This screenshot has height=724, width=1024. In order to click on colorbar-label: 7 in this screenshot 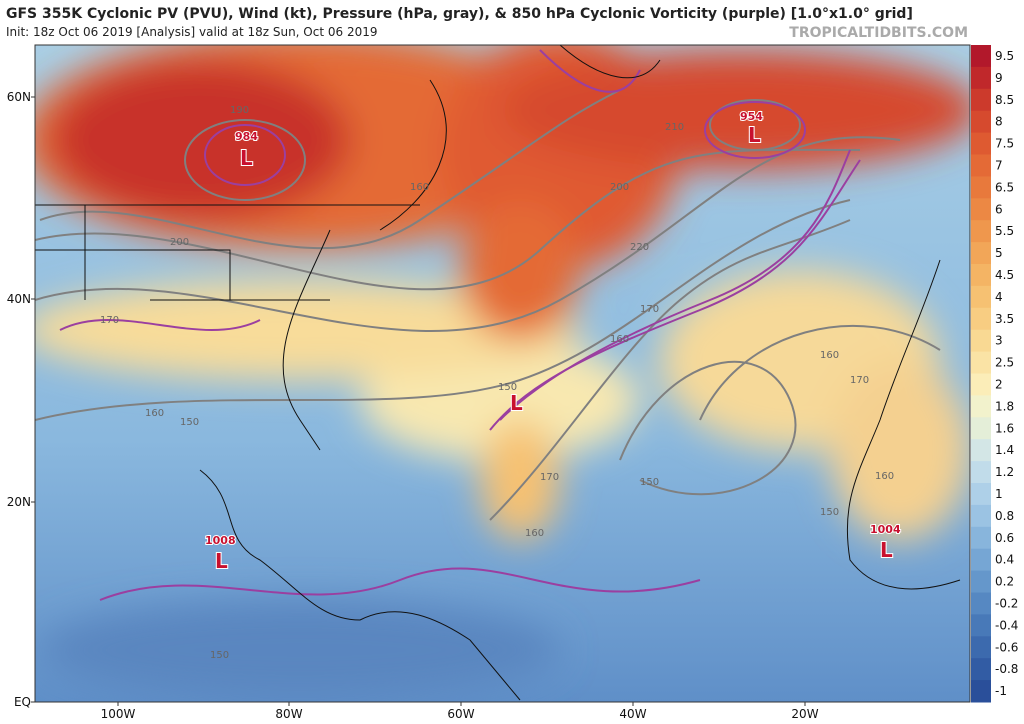, I will do `click(999, 165)`.